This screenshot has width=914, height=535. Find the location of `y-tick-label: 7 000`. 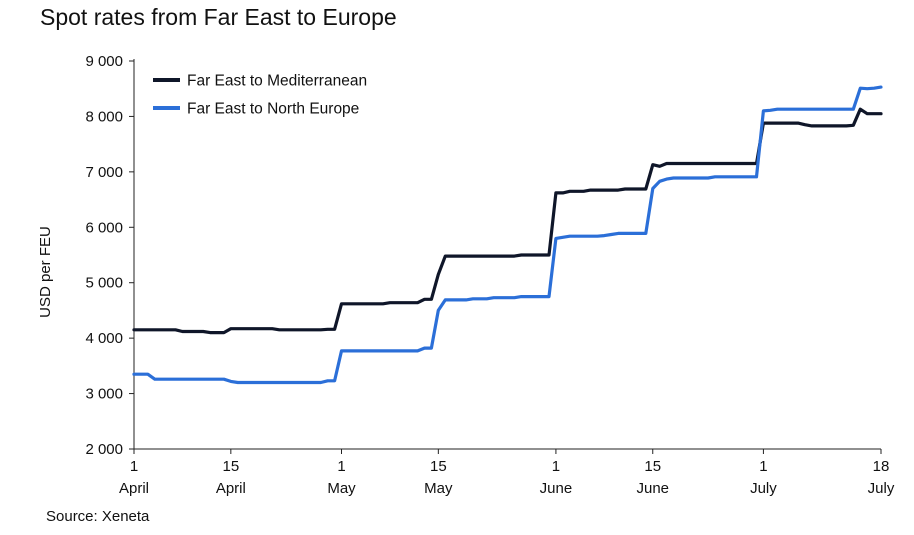

y-tick-label: 7 000 is located at coordinates (104, 172).